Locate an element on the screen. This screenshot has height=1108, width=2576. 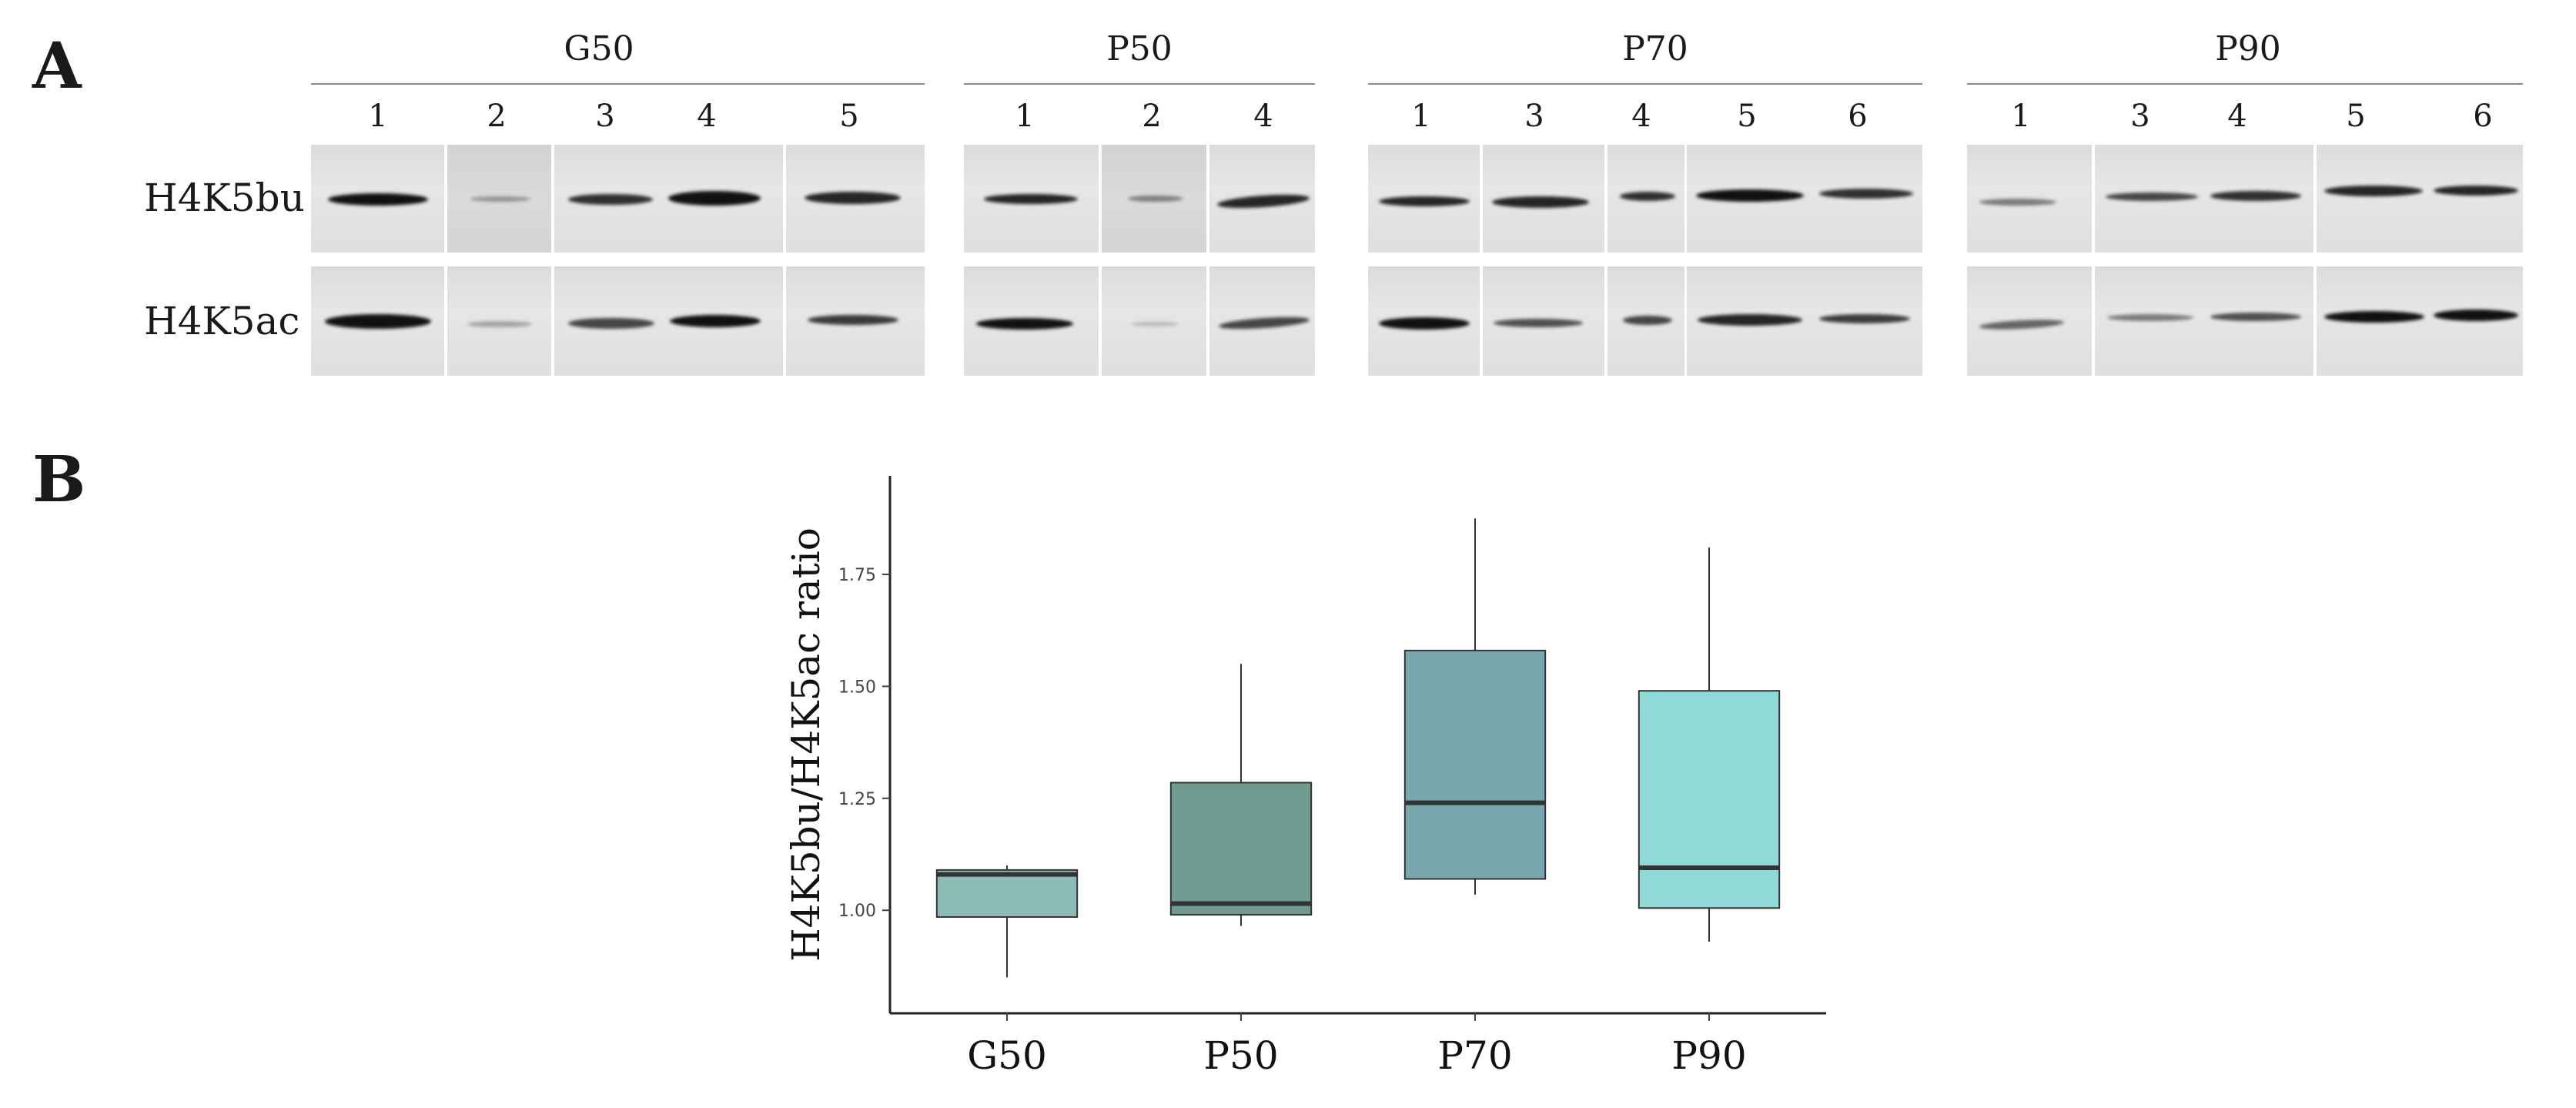
x-tick-label: G50 is located at coordinates (1007, 1055).